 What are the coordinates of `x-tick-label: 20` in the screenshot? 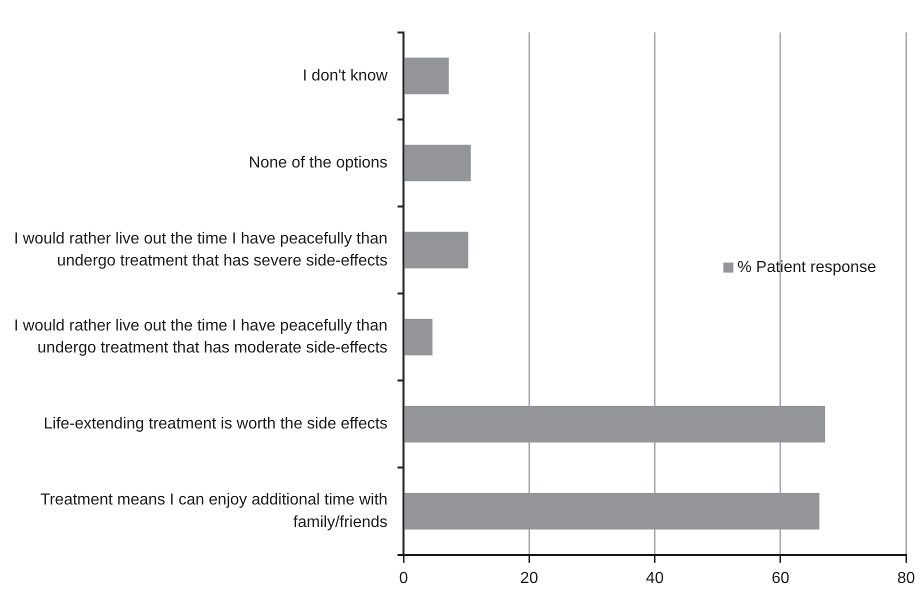 It's located at (529, 578).